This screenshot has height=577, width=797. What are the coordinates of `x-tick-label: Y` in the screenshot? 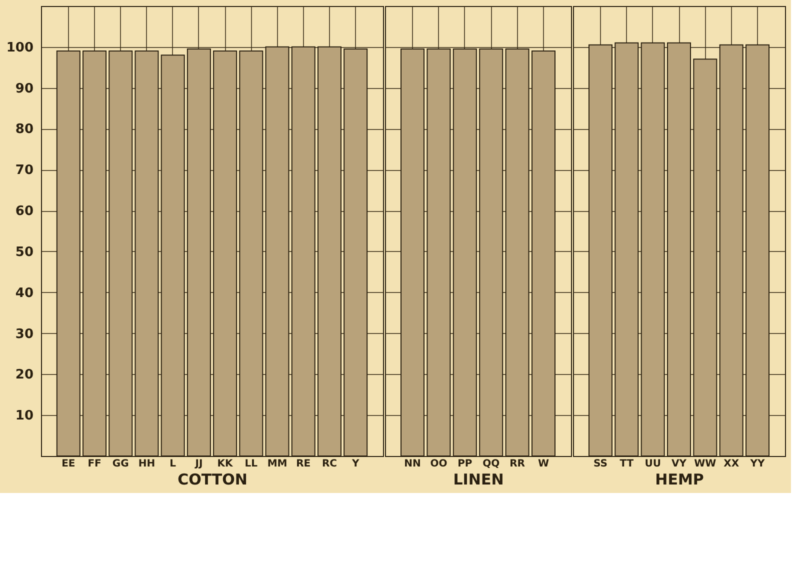 It's located at (355, 464).